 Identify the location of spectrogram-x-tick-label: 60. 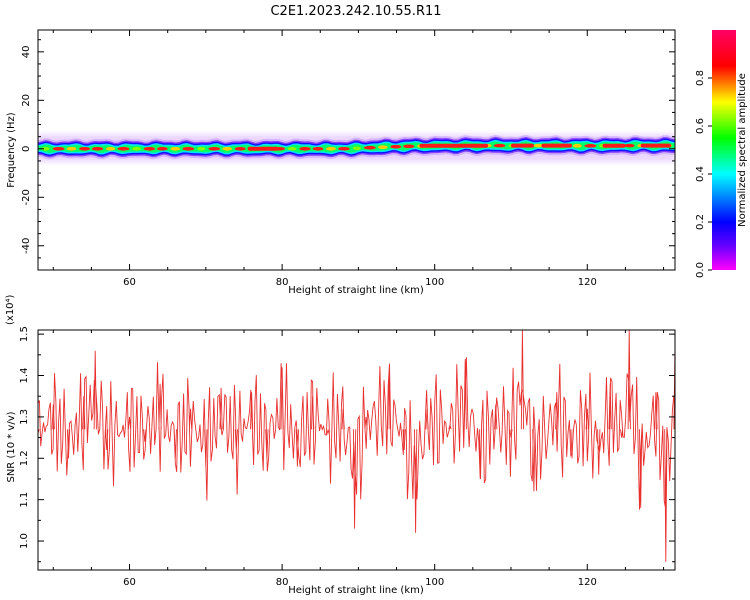
(129, 282).